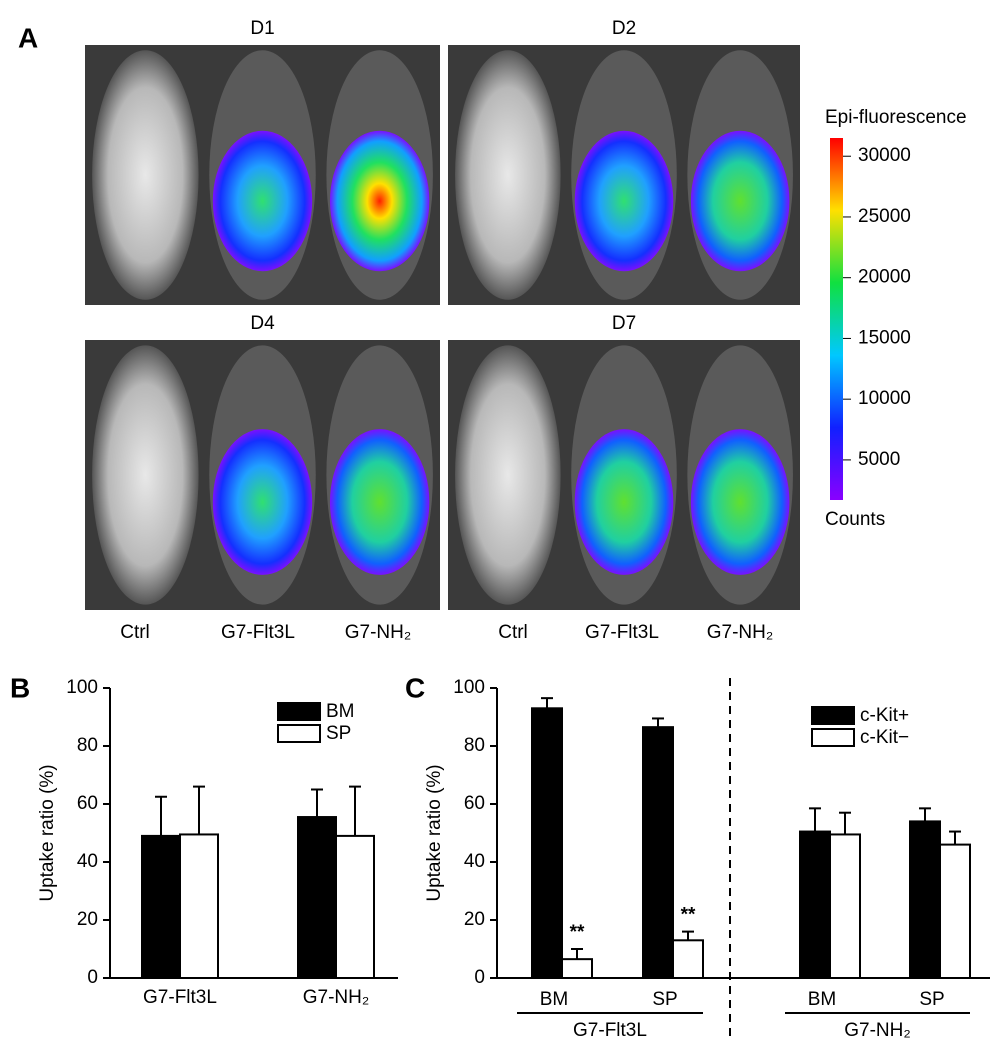 The image size is (995, 1055). Describe the element at coordinates (610, 1030) in the screenshot. I see `group-label: G7-Flt3L` at that location.